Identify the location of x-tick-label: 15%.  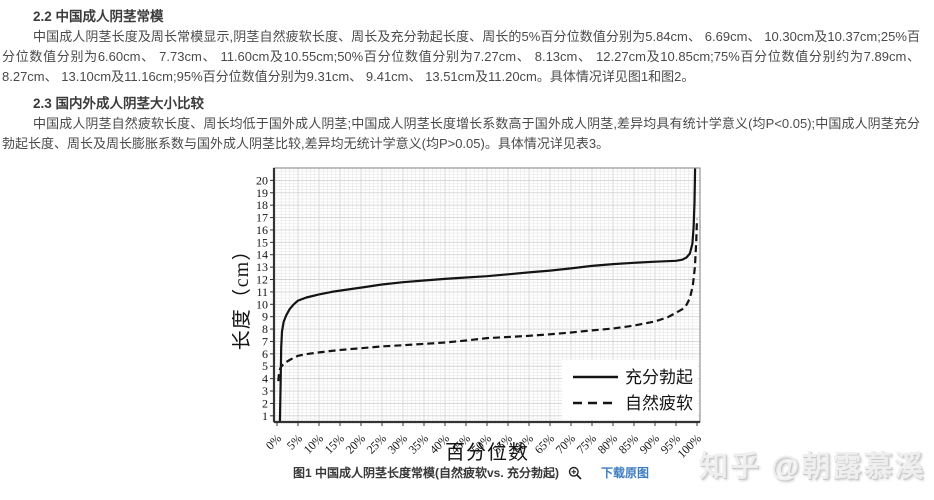
(334, 443).